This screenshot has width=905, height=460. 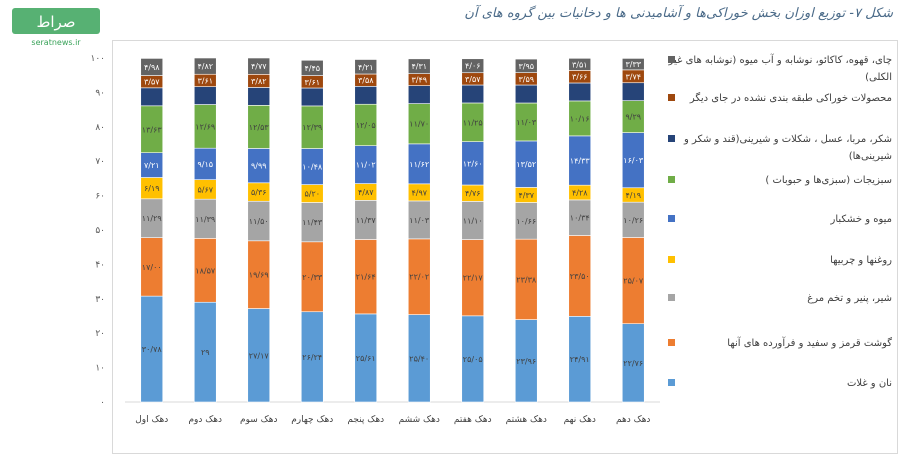 What do you see at coordinates (633, 363) in the screenshot?
I see `data-label: ۲۲/۷۶` at bounding box center [633, 363].